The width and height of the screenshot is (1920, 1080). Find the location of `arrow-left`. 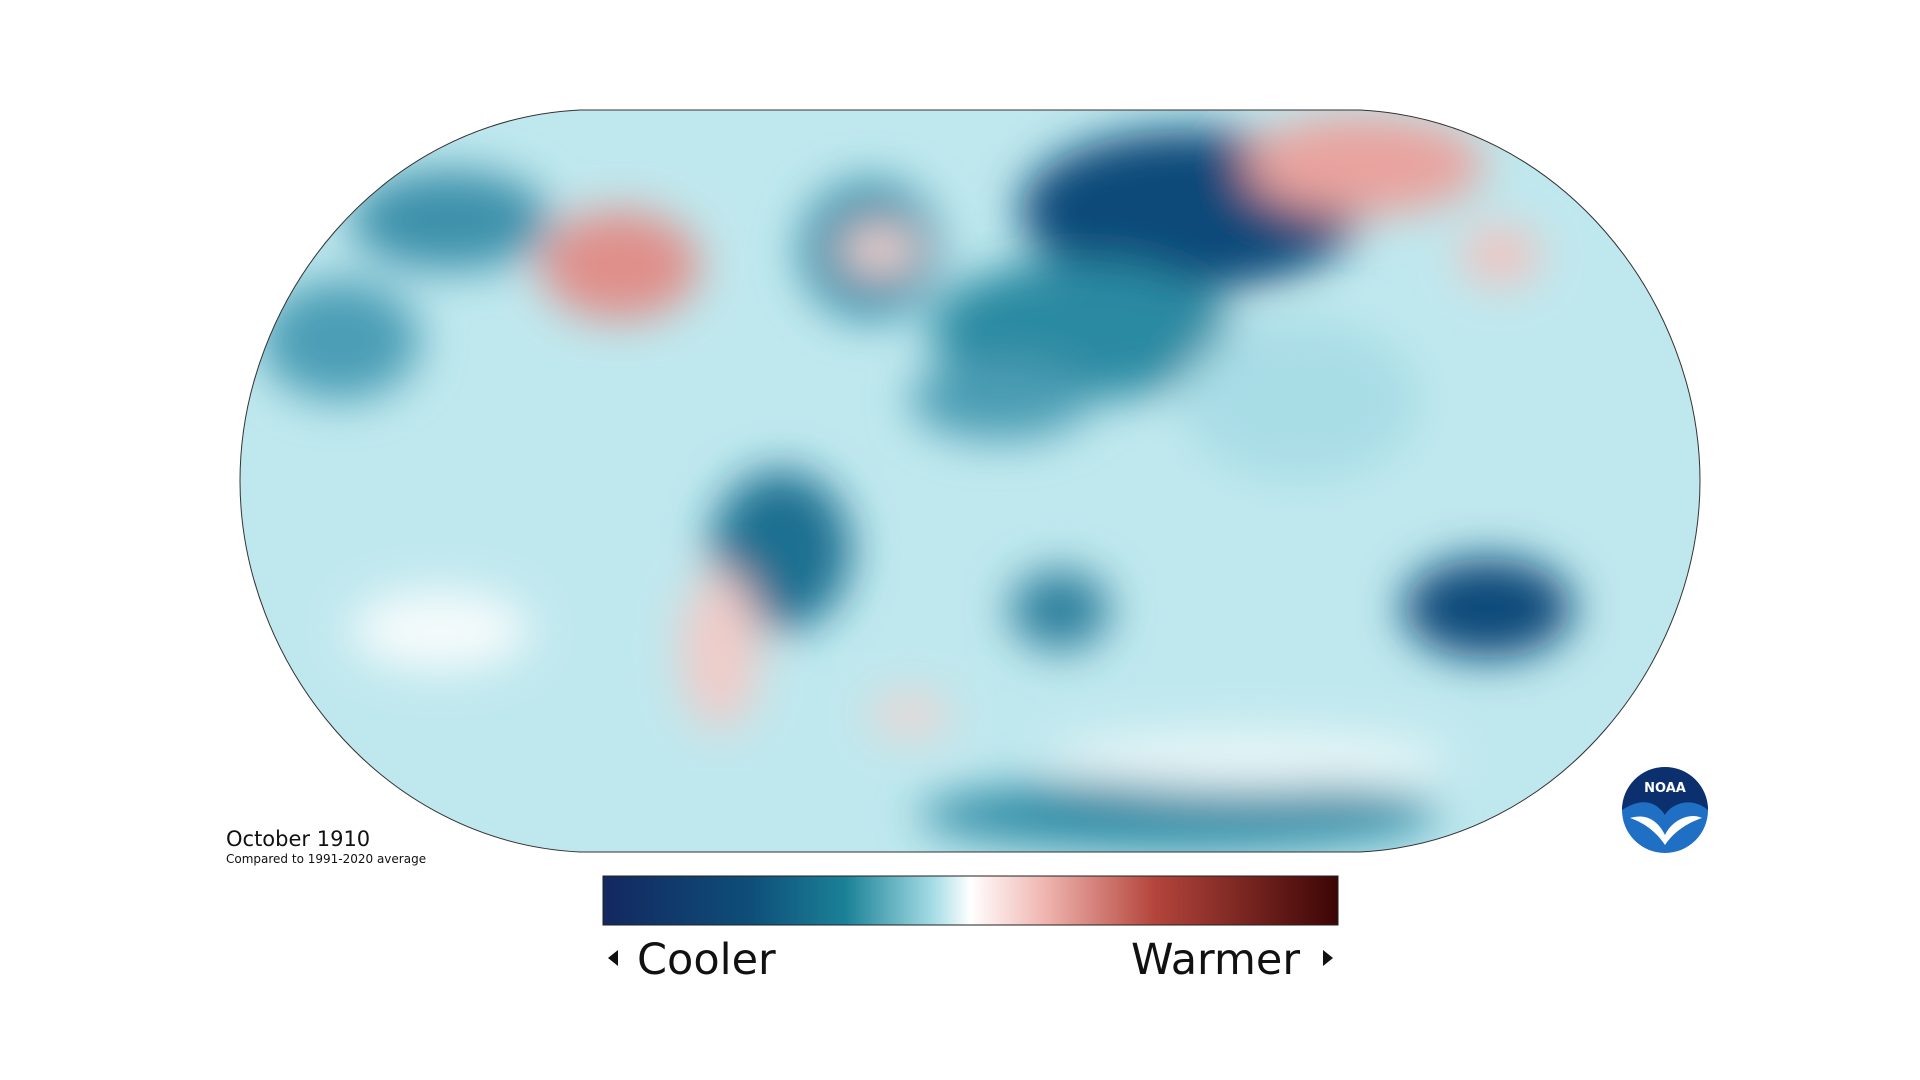

arrow-left is located at coordinates (613, 958).